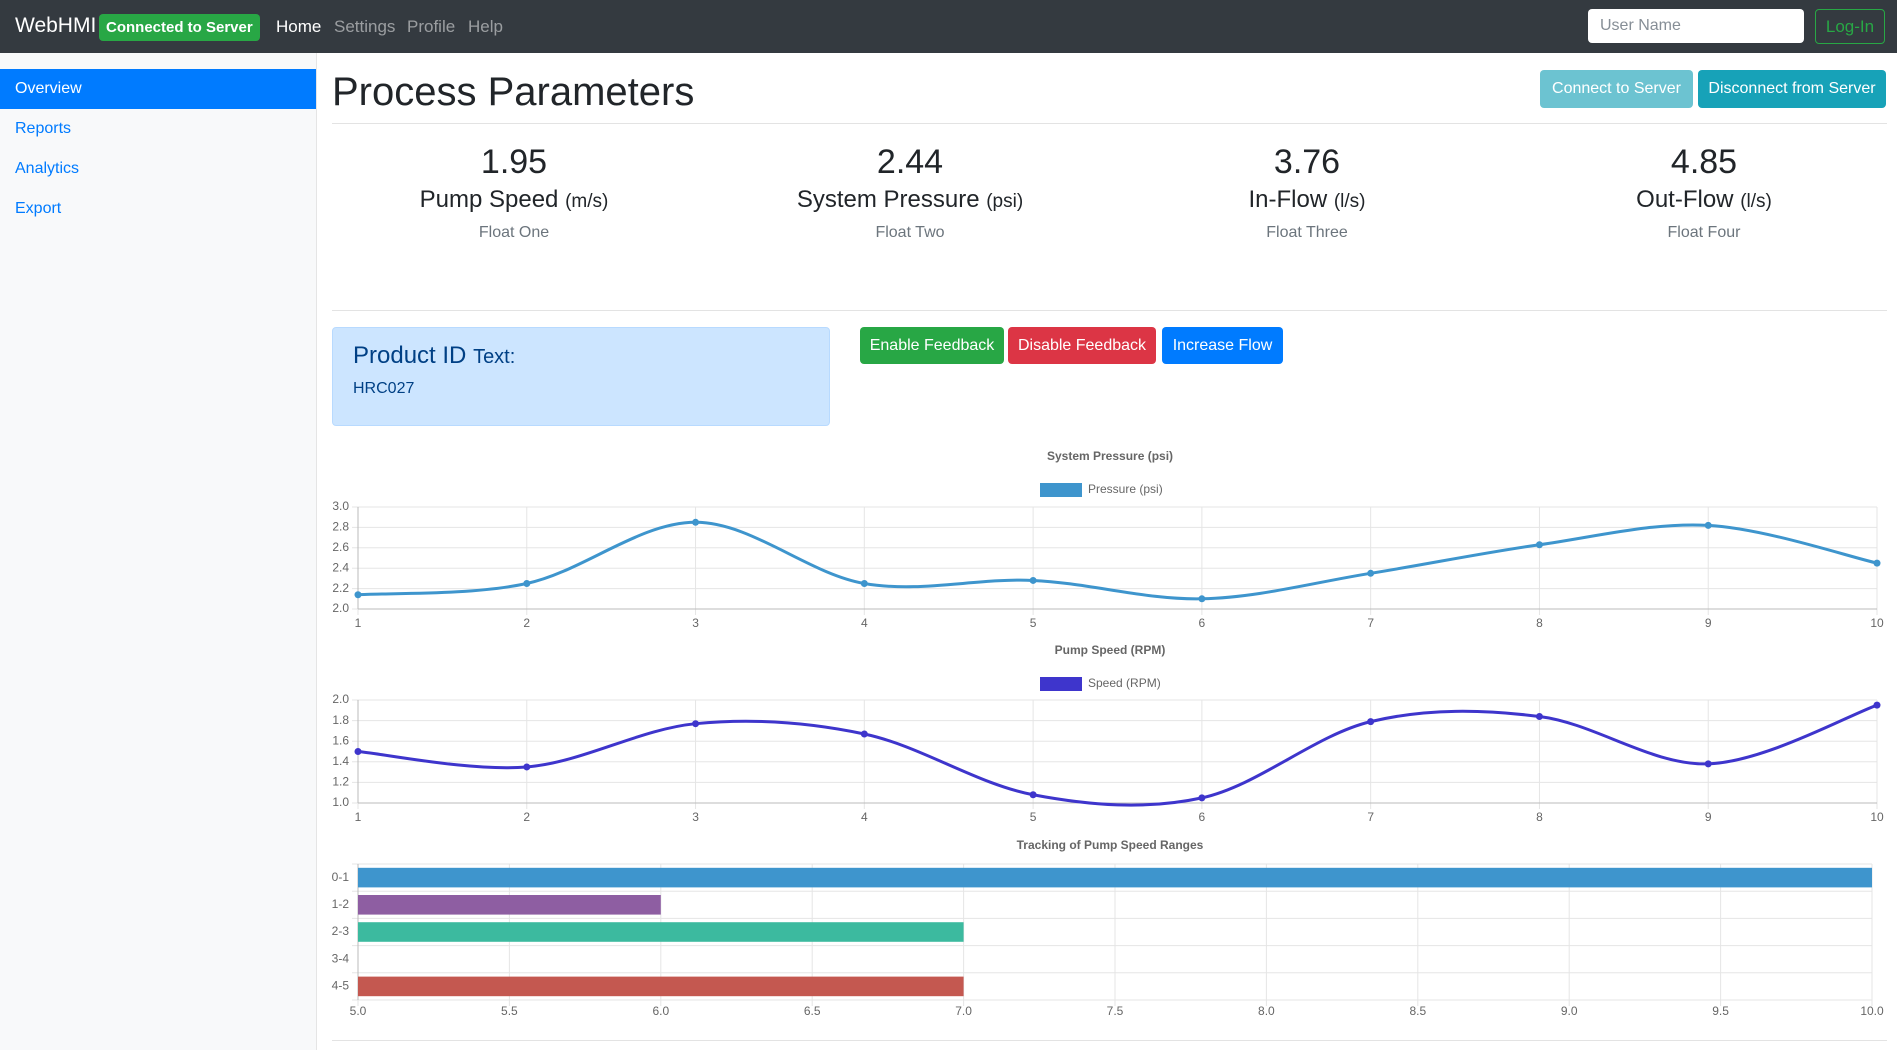 This screenshot has height=1050, width=1897. What do you see at coordinates (1110, 456) in the screenshot?
I see `chart-title: System Pressure (psi)` at bounding box center [1110, 456].